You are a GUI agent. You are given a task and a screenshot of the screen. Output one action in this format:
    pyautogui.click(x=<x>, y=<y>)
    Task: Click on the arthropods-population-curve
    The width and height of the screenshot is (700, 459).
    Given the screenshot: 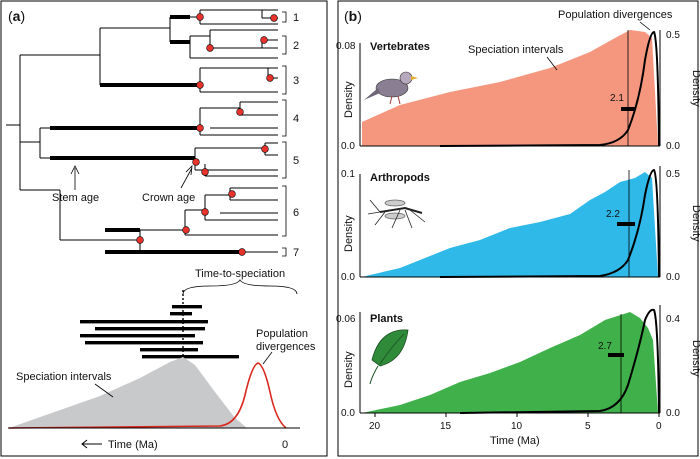 What is the action you would take?
    pyautogui.click(x=549, y=223)
    